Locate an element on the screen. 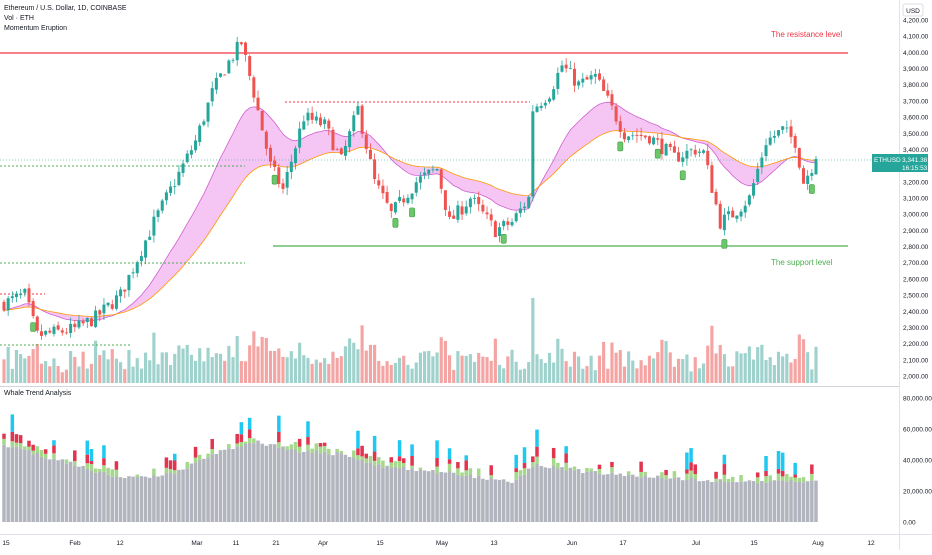 The height and width of the screenshot is (555, 932). legend-volume: Vol · ETH is located at coordinates (19, 18).